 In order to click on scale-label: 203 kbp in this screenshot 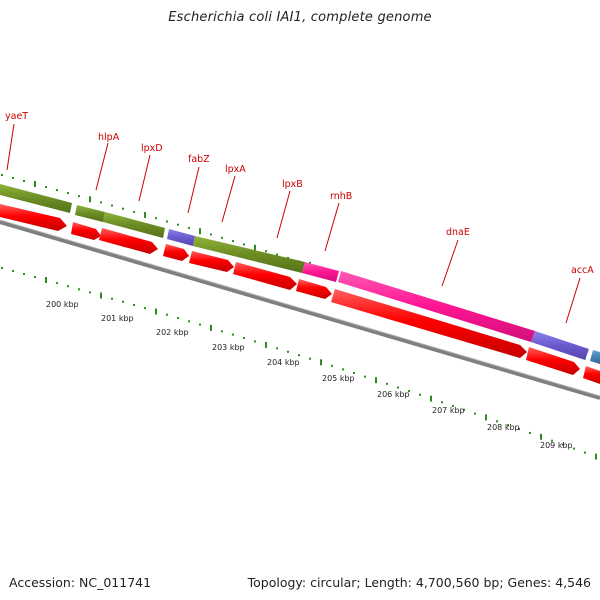, I will do `click(228, 347)`.